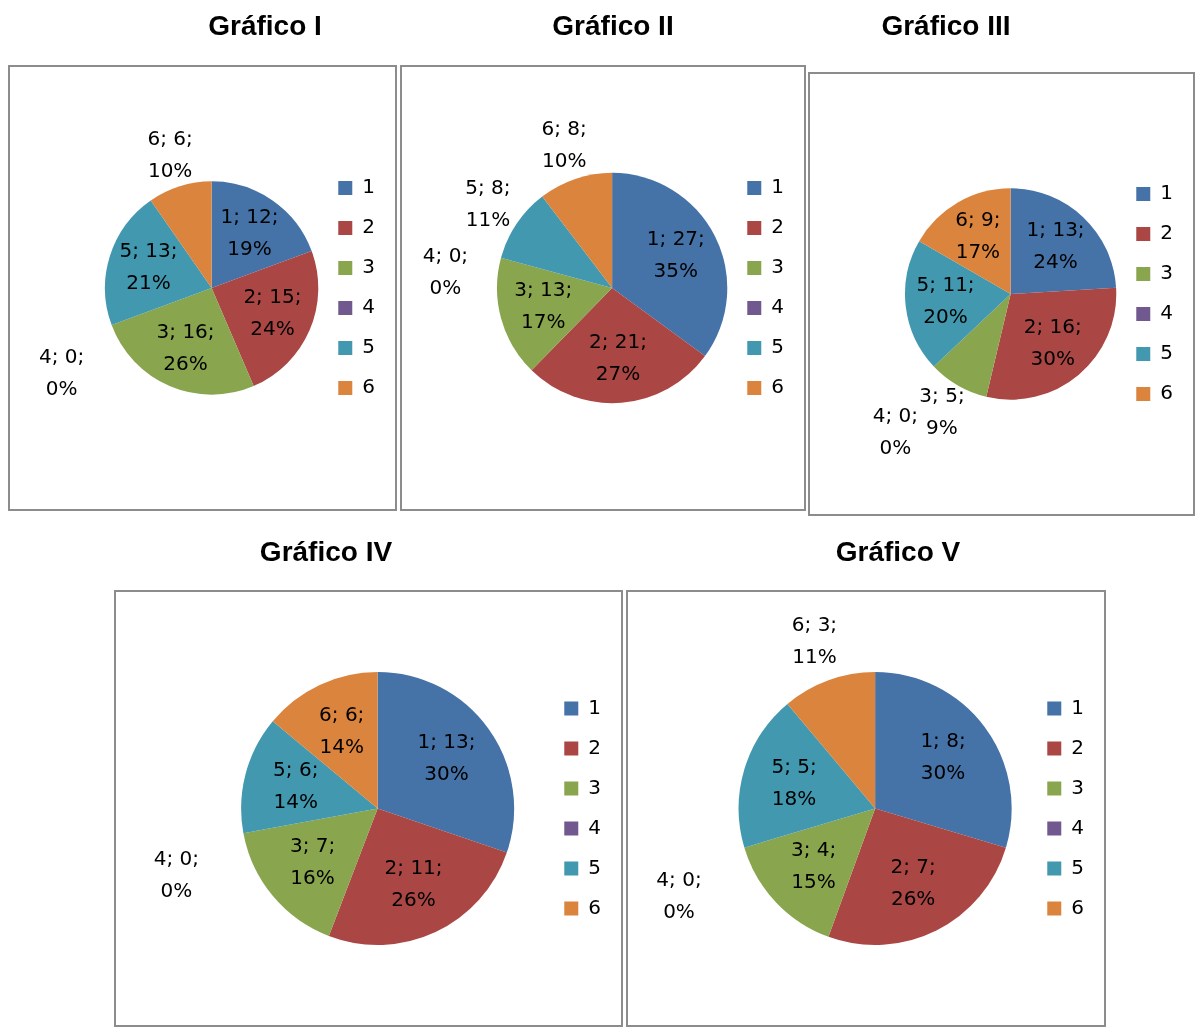  What do you see at coordinates (942, 411) in the screenshot?
I see `data-label: 3; 5; 9%` at bounding box center [942, 411].